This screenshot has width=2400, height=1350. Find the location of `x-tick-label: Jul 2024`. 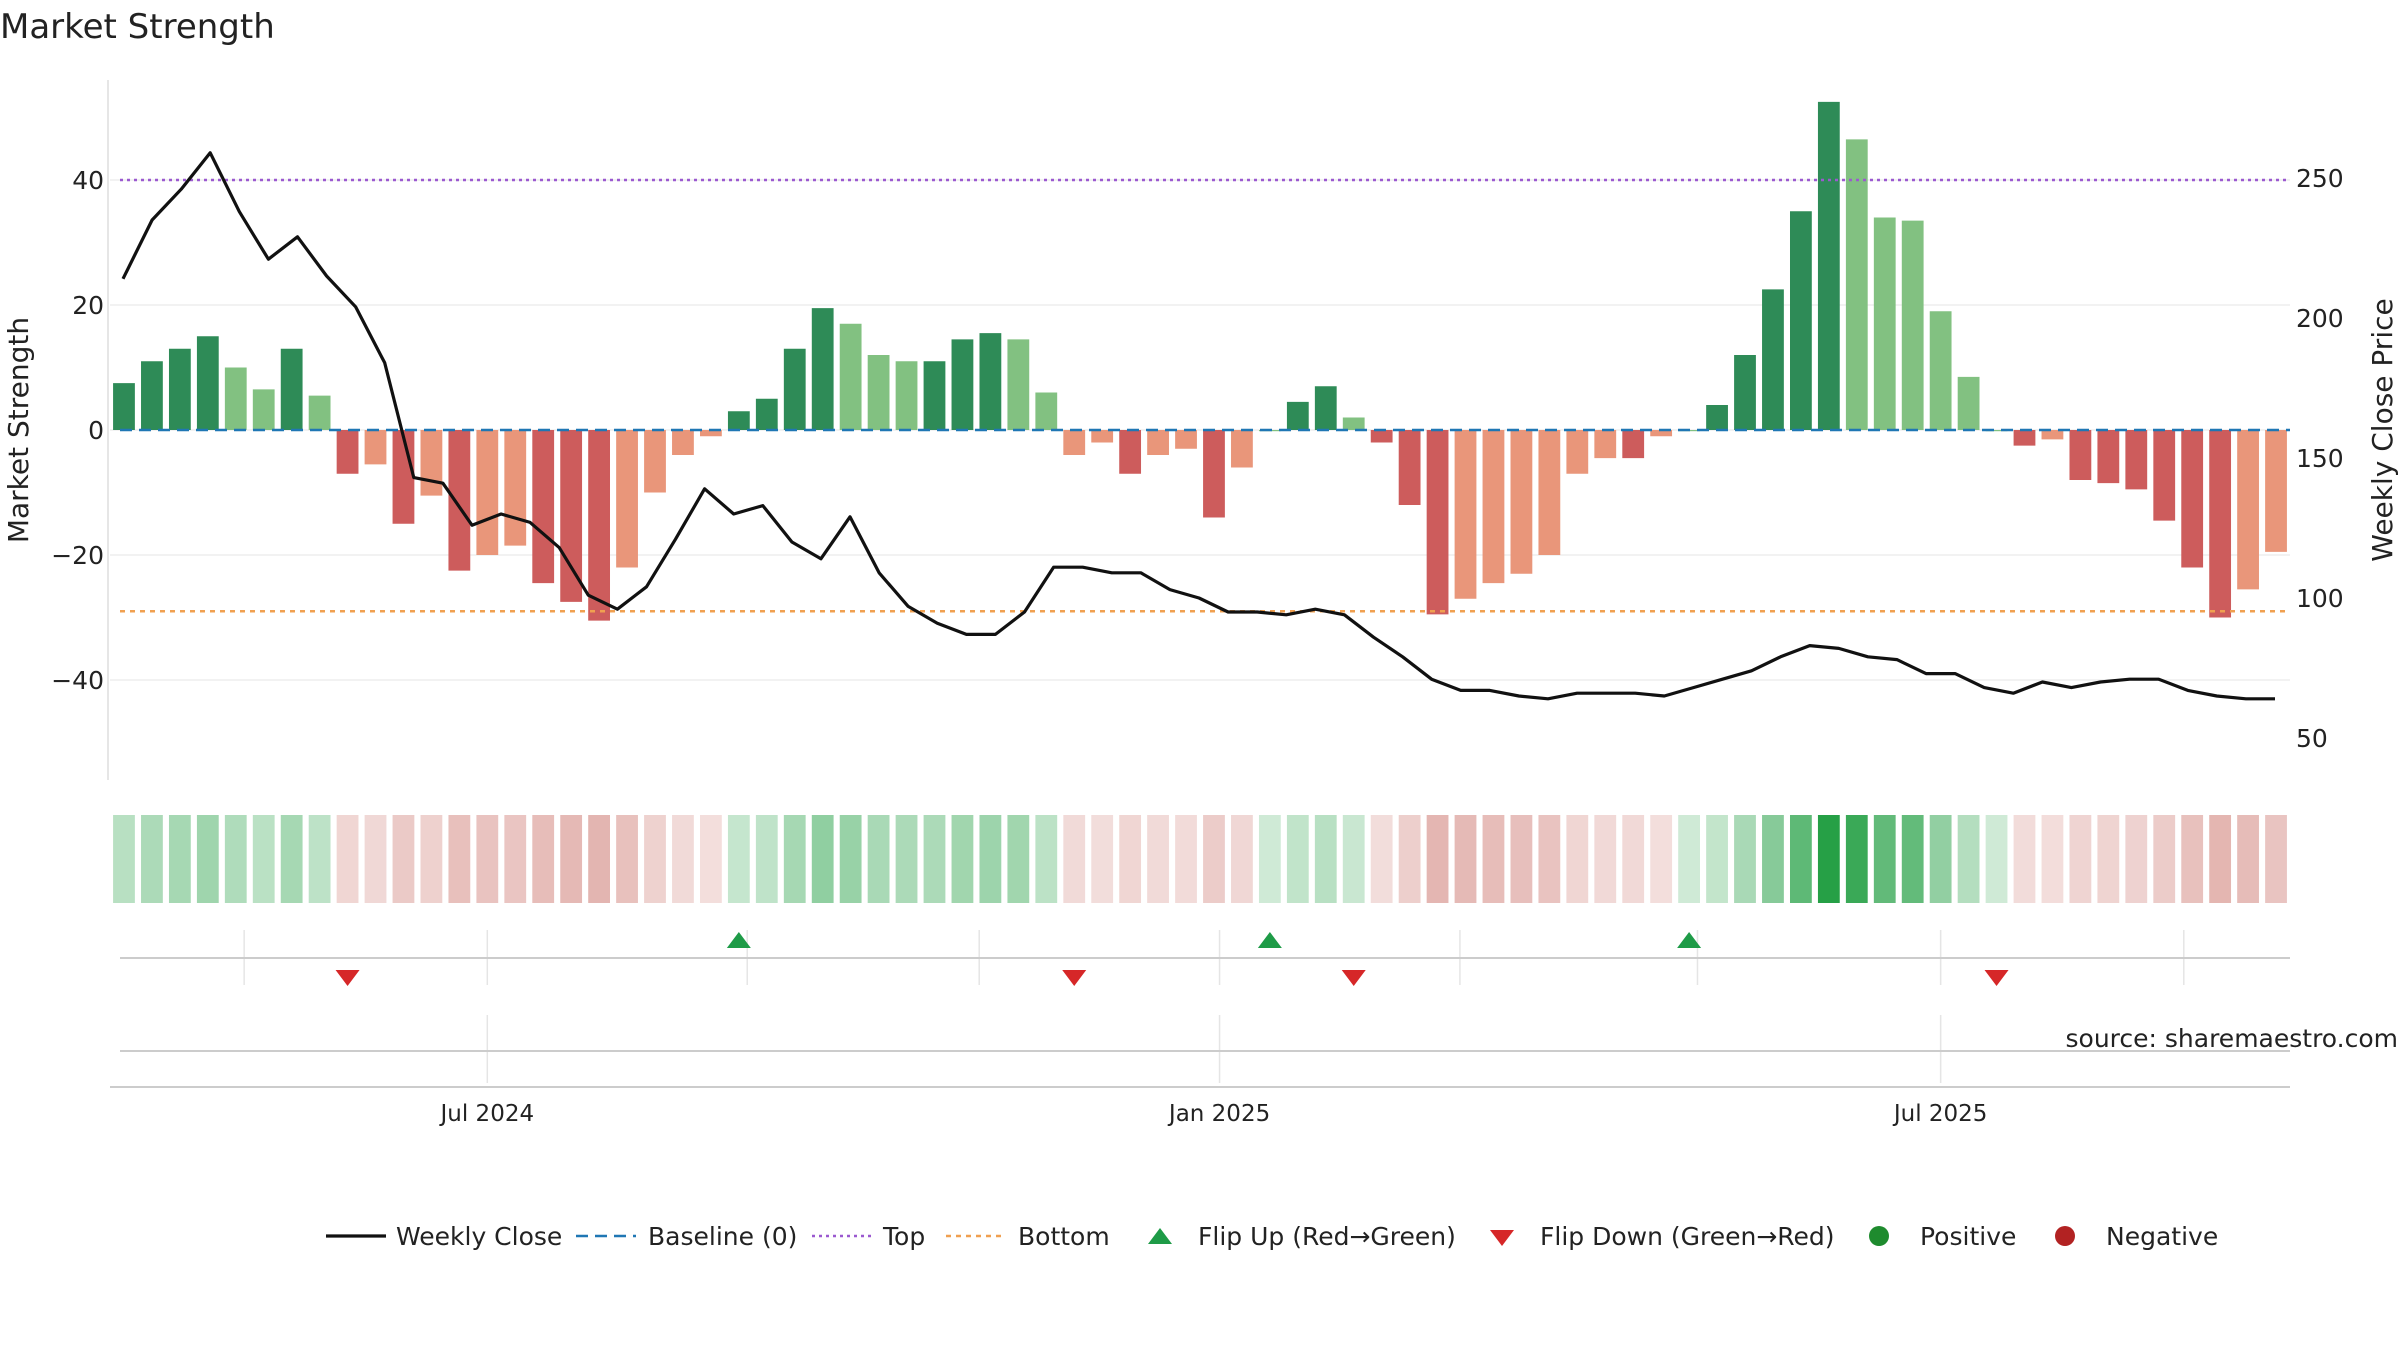

x-tick-label: Jul 2024 is located at coordinates (487, 1114).